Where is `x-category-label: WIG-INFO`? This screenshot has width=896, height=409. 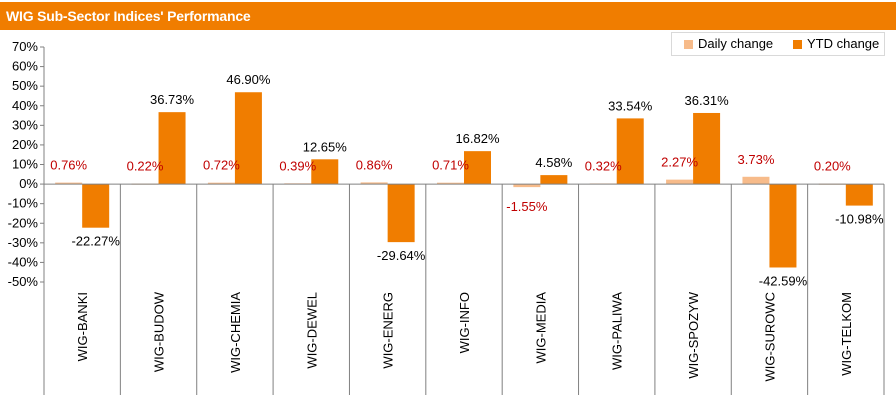
x-category-label: WIG-INFO is located at coordinates (464, 322).